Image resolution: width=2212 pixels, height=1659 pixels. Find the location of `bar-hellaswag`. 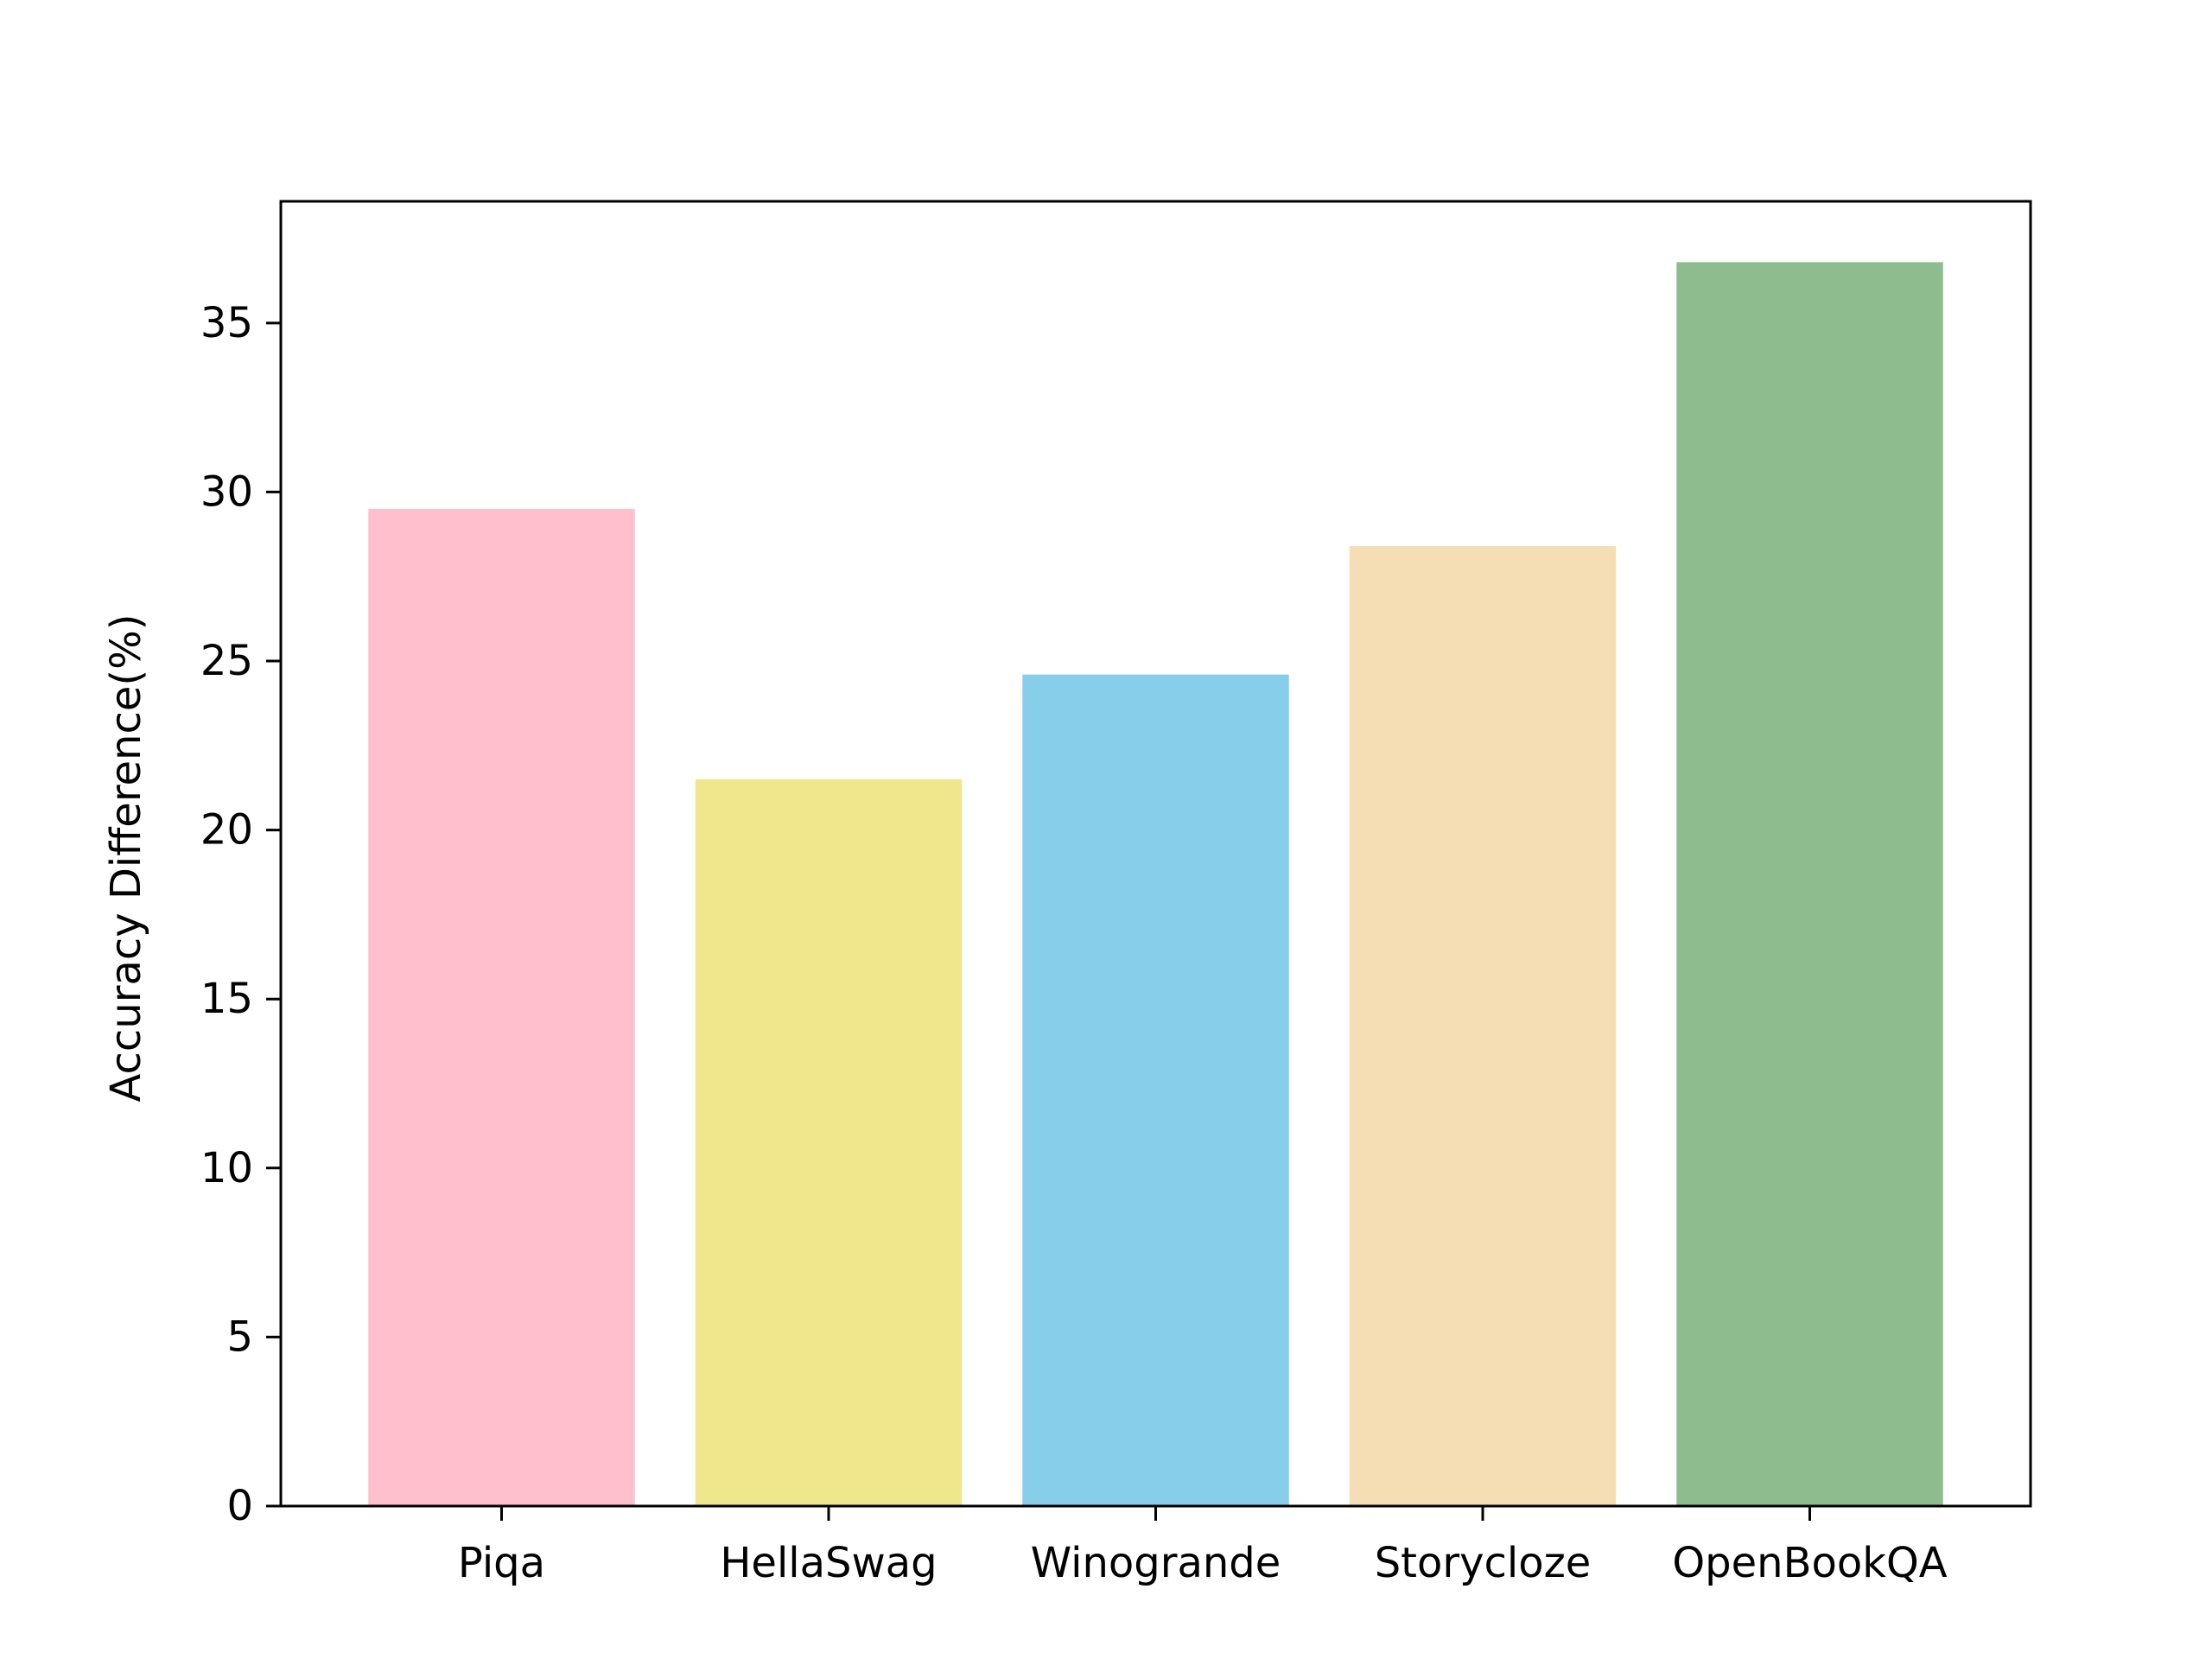

bar-hellaswag is located at coordinates (829, 1142).